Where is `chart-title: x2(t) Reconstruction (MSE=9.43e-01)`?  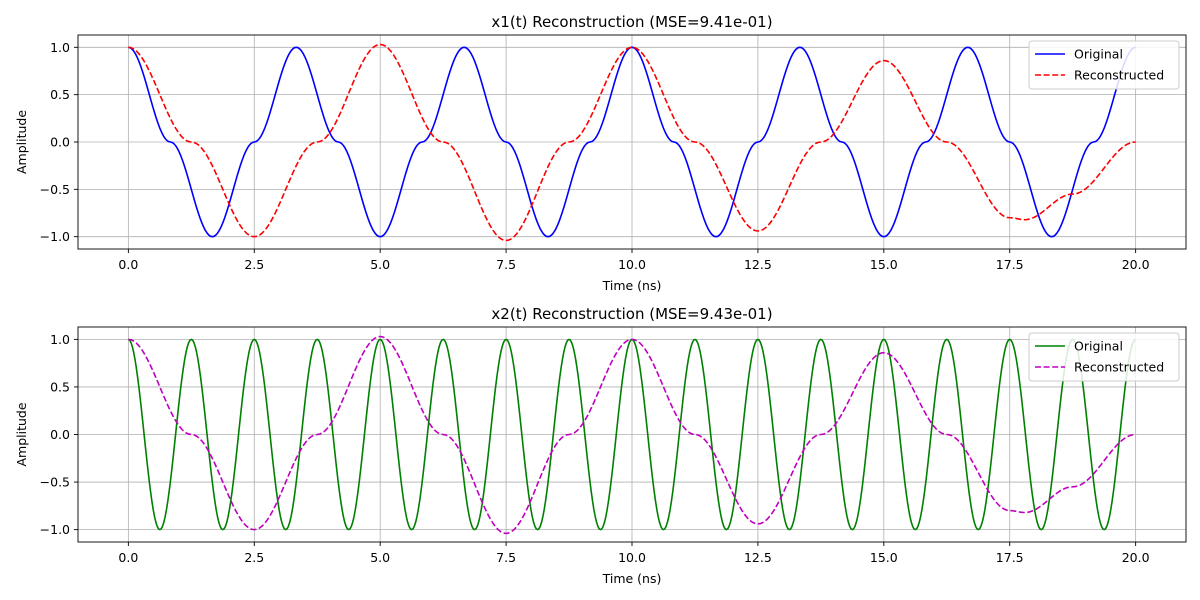 chart-title: x2(t) Reconstruction (MSE=9.43e-01) is located at coordinates (631, 314).